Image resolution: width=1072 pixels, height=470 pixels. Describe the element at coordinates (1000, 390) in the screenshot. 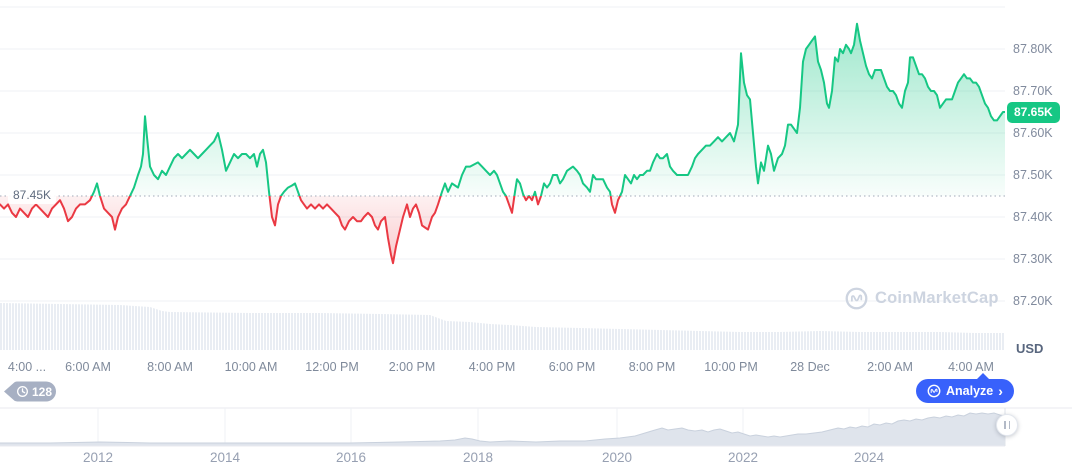

I see `chevron-right-icon: ›` at that location.